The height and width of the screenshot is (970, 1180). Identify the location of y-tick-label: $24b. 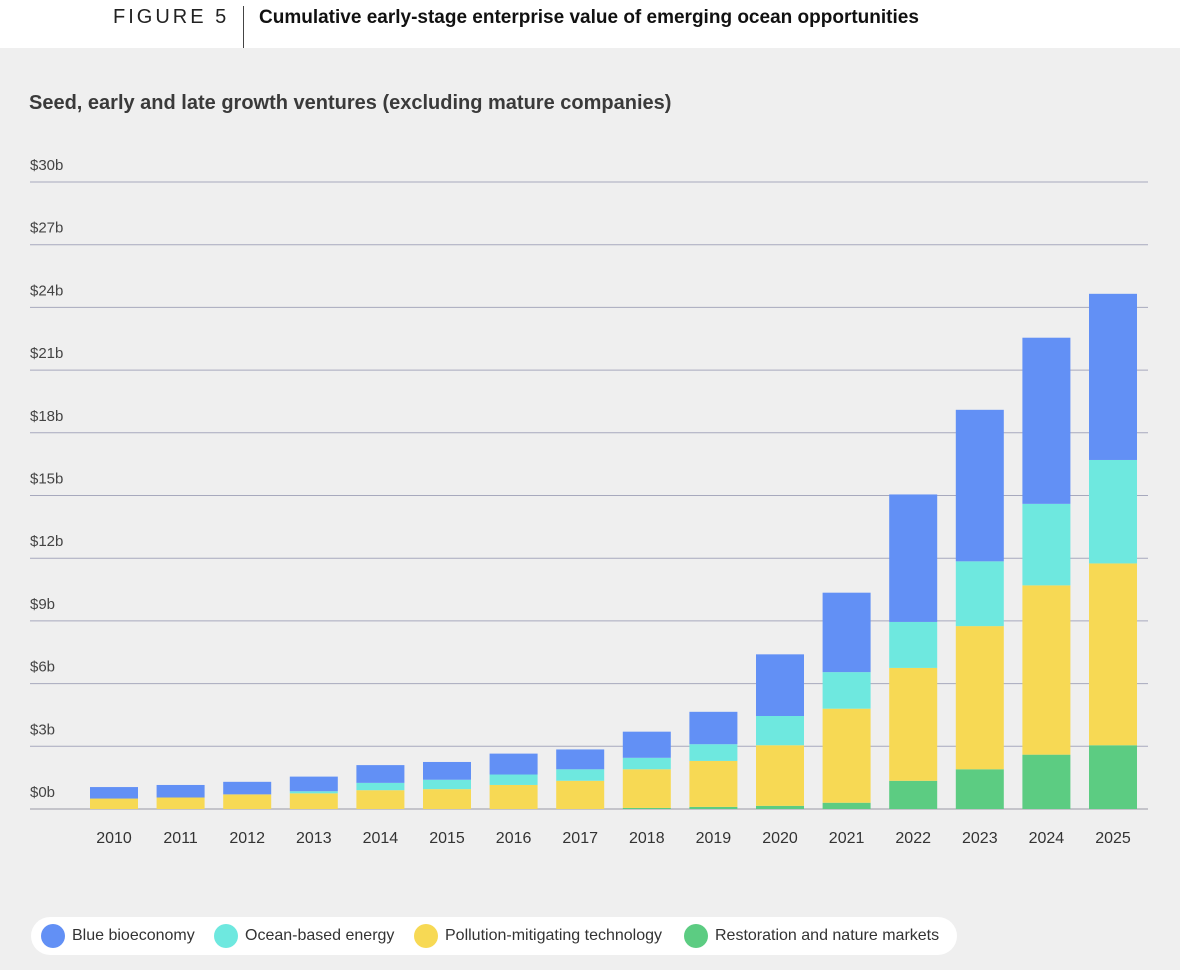
(46, 290).